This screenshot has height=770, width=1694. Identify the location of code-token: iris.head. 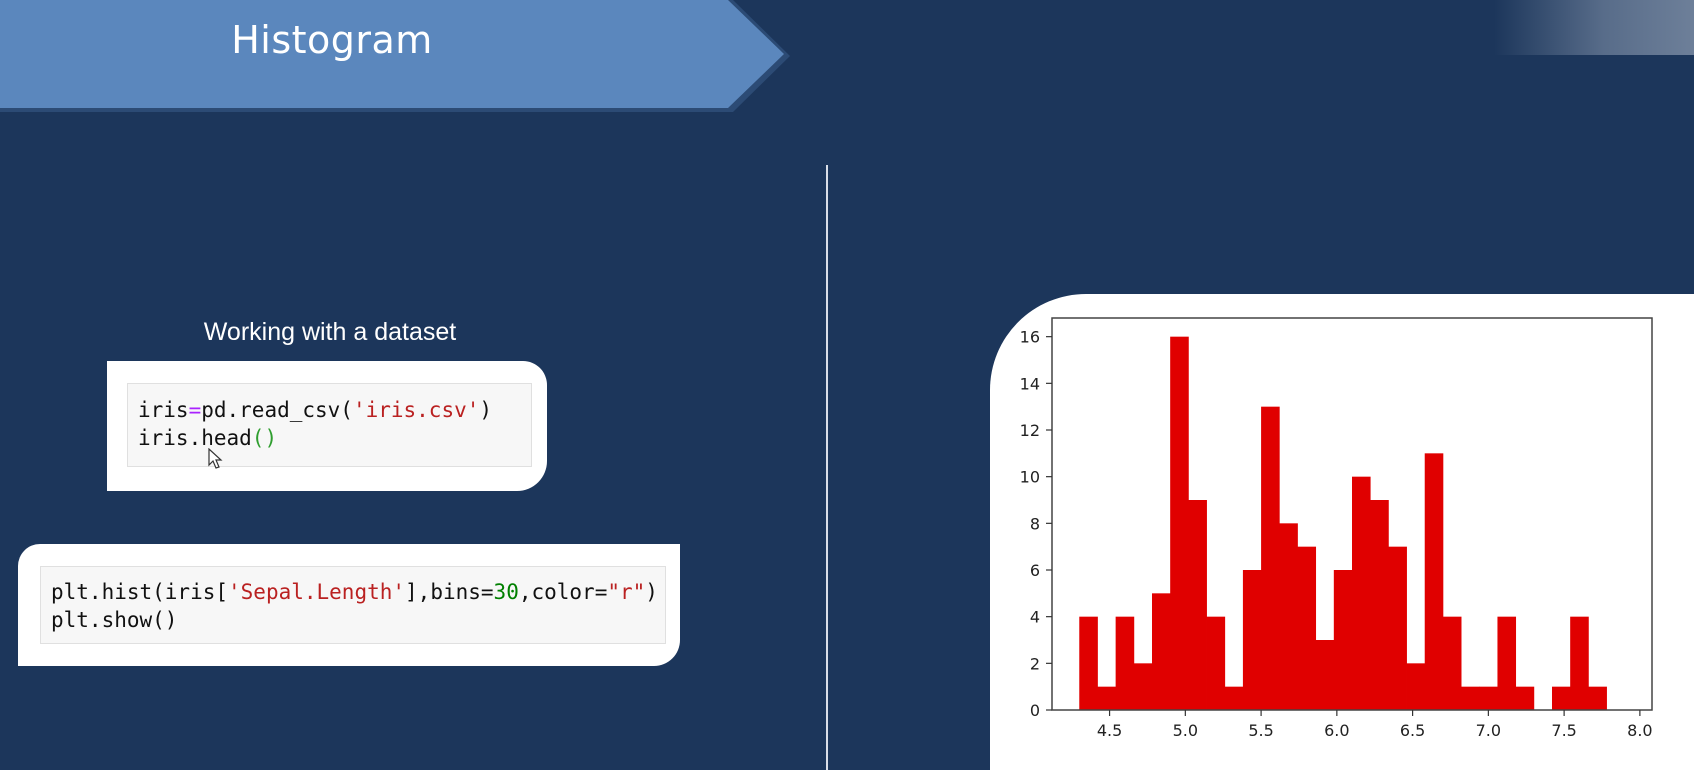
(195, 438).